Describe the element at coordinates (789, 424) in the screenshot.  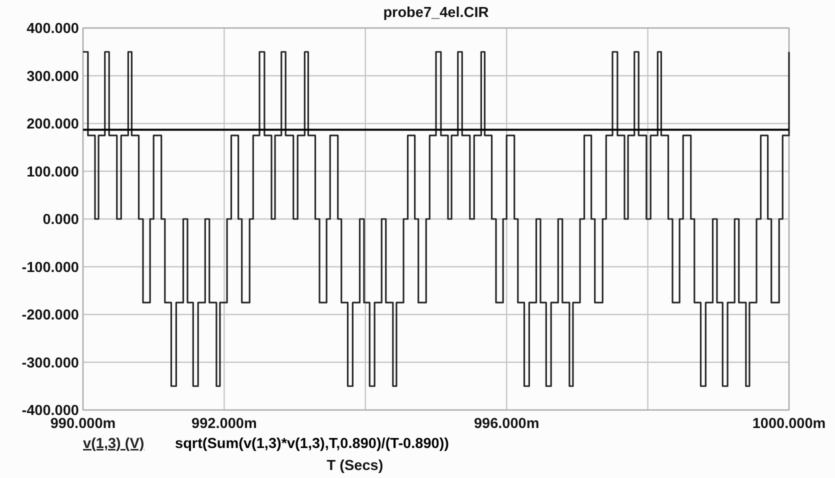
I see `x-tick-label: 1000.000m` at that location.